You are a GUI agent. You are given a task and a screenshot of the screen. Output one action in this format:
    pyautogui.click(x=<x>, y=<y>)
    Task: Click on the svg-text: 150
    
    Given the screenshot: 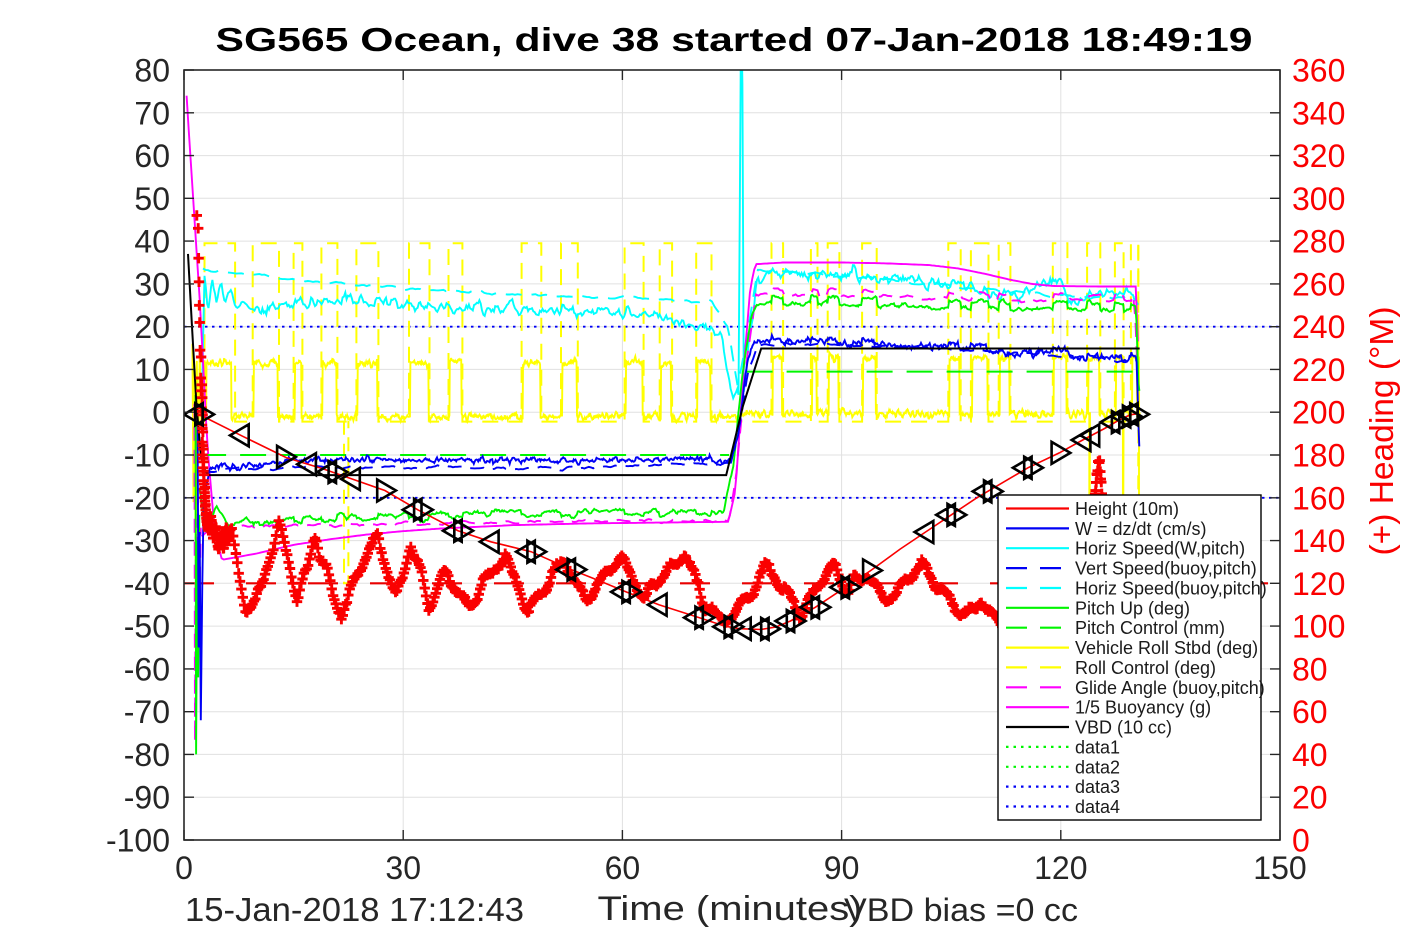 What is the action you would take?
    pyautogui.click(x=1279, y=868)
    